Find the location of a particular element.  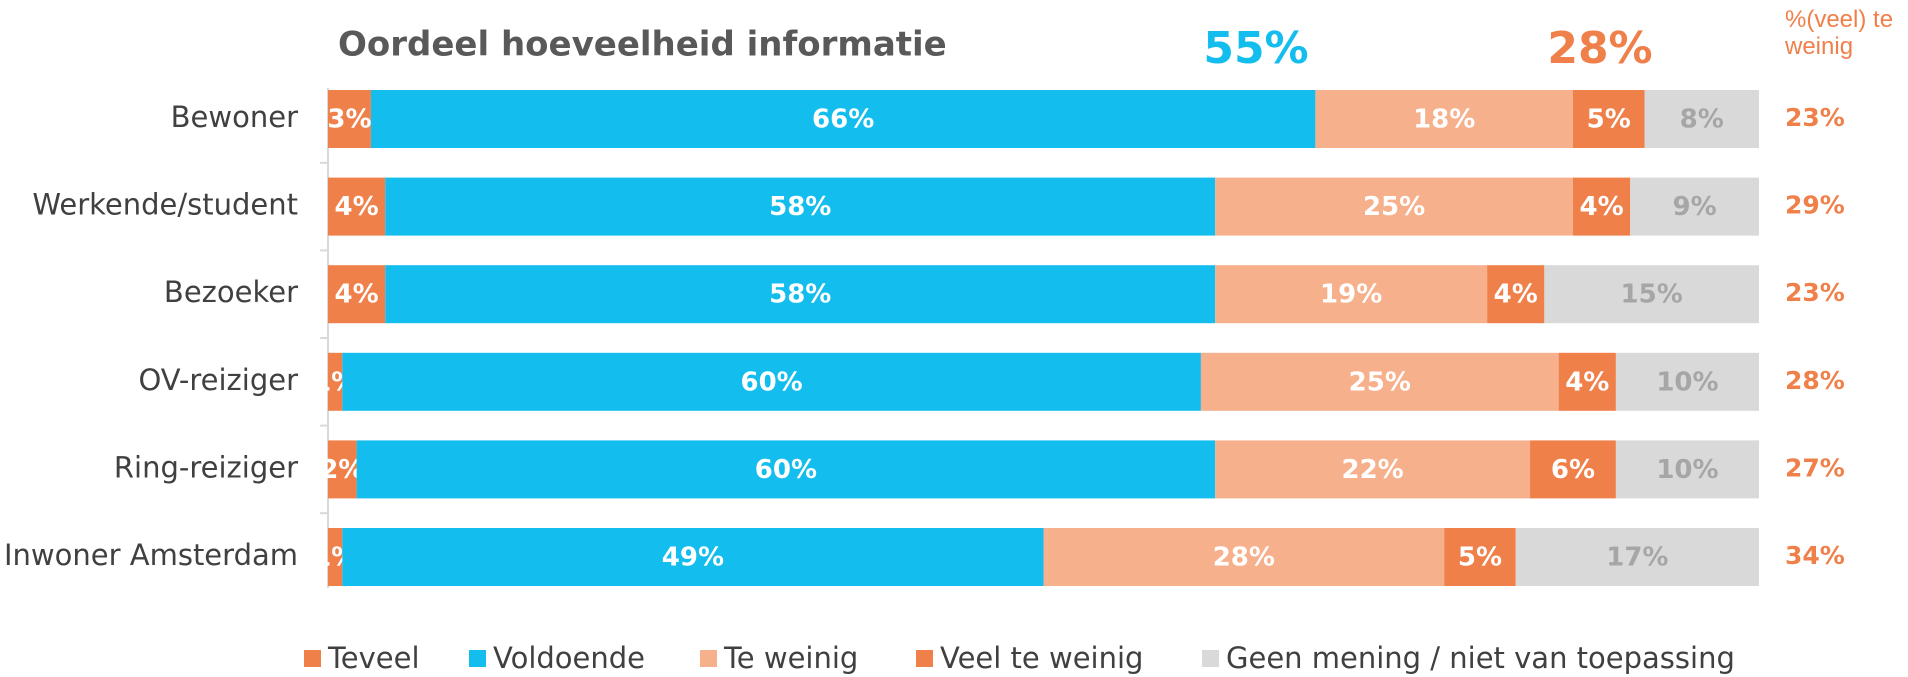

value-label: 28% is located at coordinates (1244, 558).